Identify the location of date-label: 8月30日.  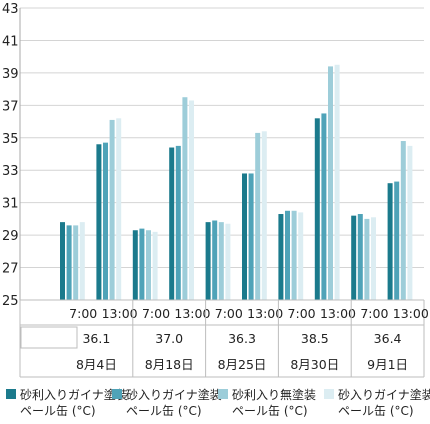
(314, 364).